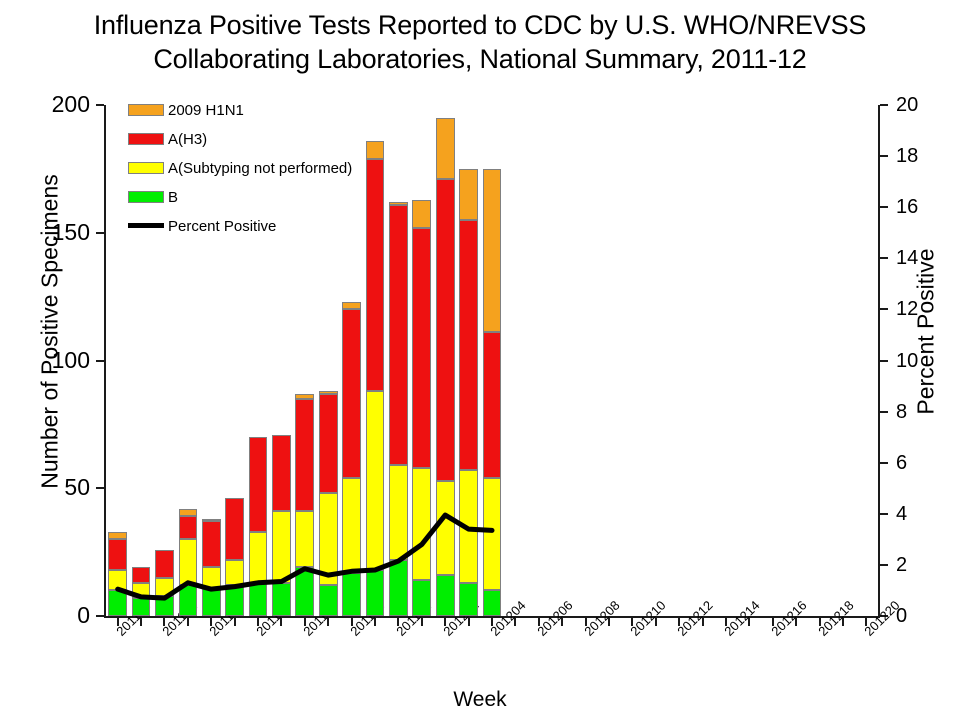 Image resolution: width=960 pixels, height=720 pixels. I want to click on x-axis-tick-label: 201206, so click(555, 618).